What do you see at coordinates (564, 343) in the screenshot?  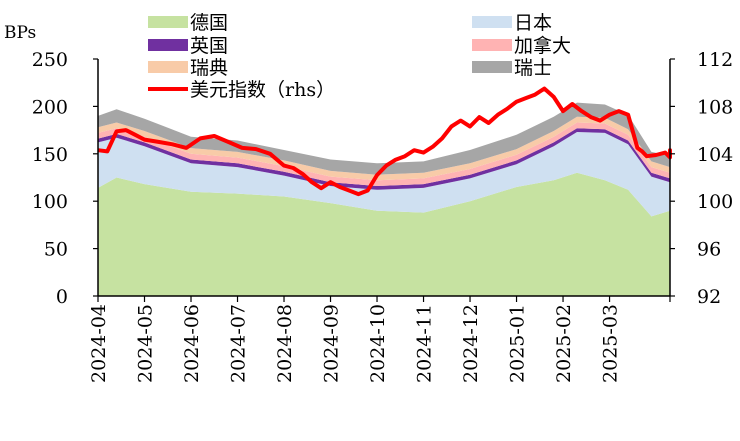 I see `x-tick-label: 2025-02` at bounding box center [564, 343].